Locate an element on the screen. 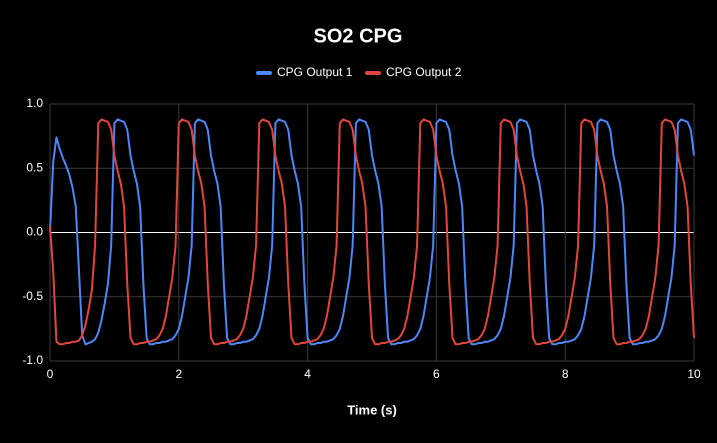 This screenshot has width=717, height=443. y-tick-label: 1.0 is located at coordinates (34, 103).